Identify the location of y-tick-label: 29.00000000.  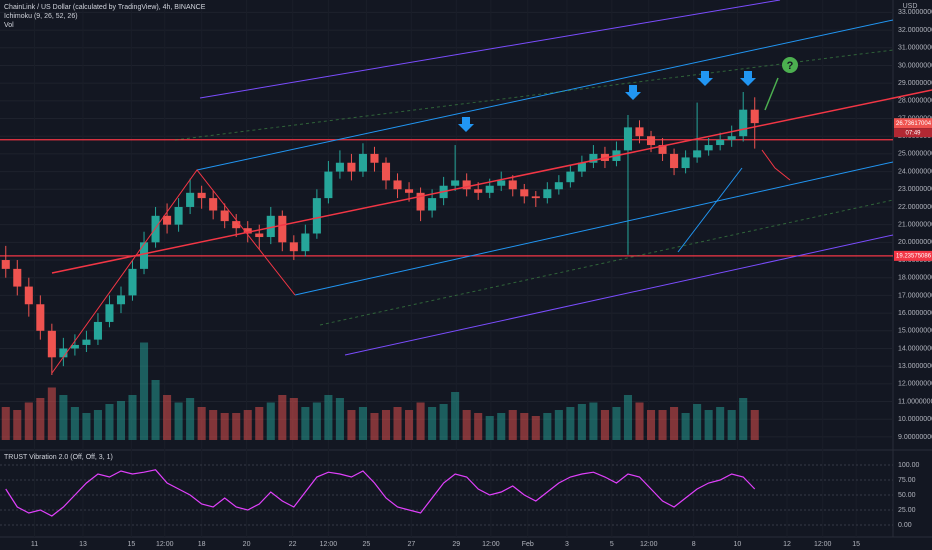
(915, 83).